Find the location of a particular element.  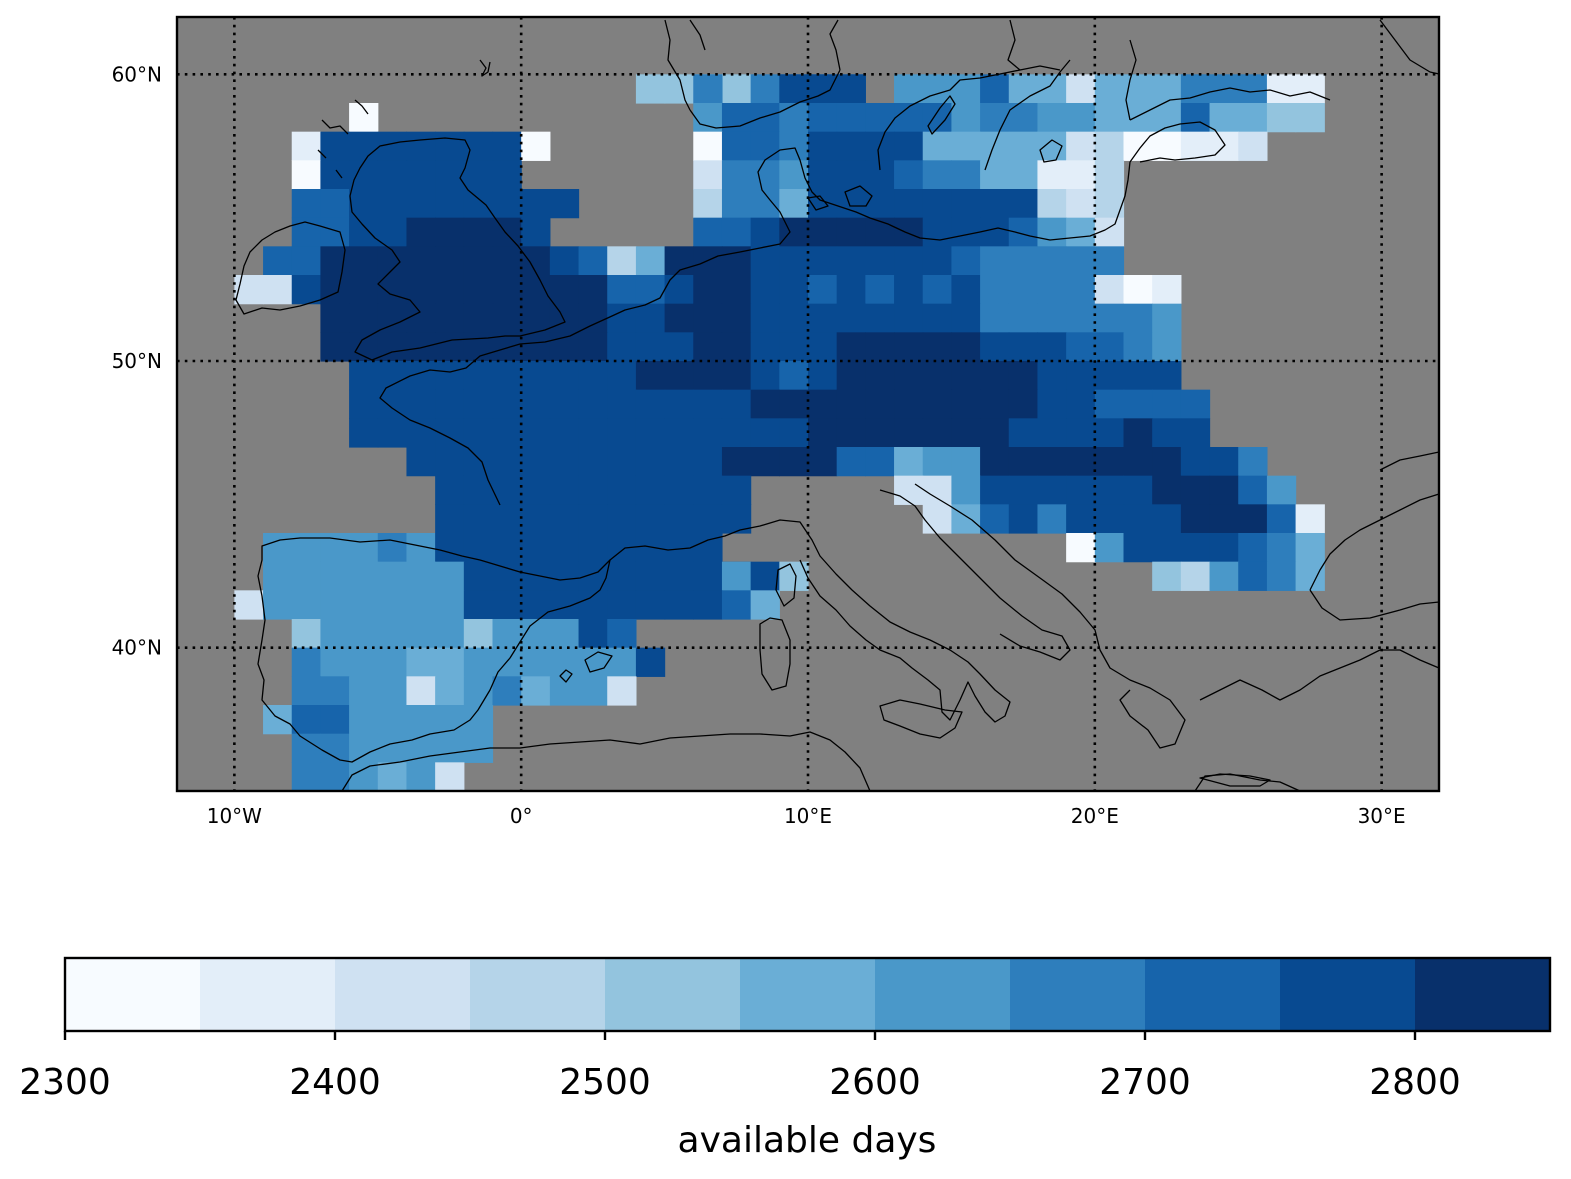

coastline-france-med is located at coordinates (810, 621).